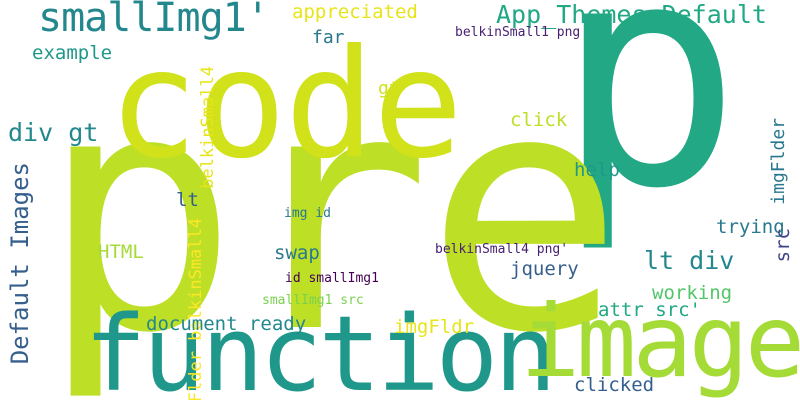  I want to click on word-example: example, so click(72, 53).